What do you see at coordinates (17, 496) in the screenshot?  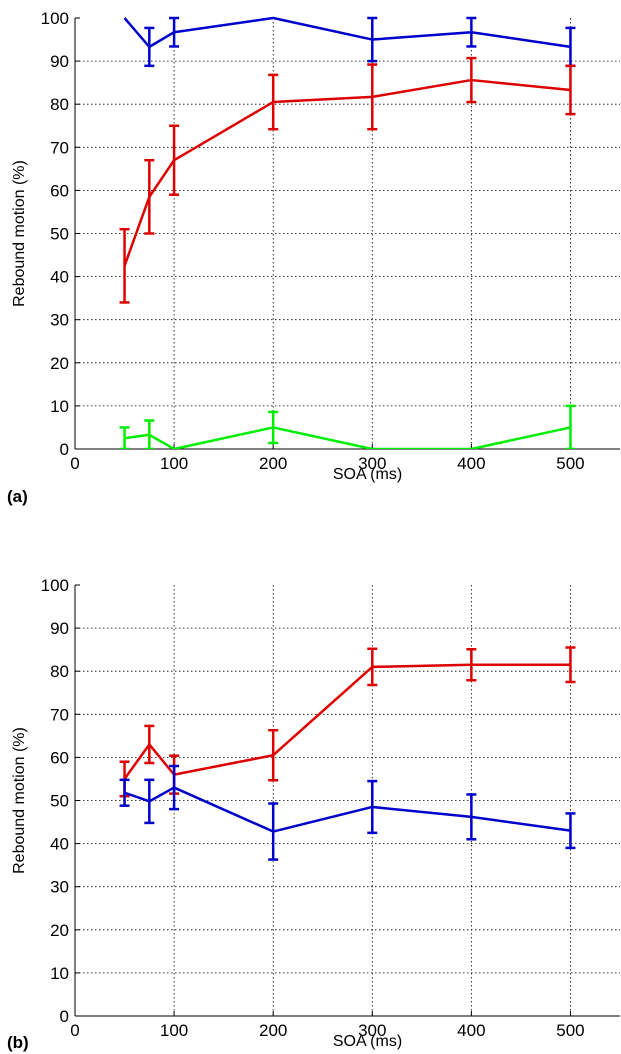 I see `panel-label: (a)` at bounding box center [17, 496].